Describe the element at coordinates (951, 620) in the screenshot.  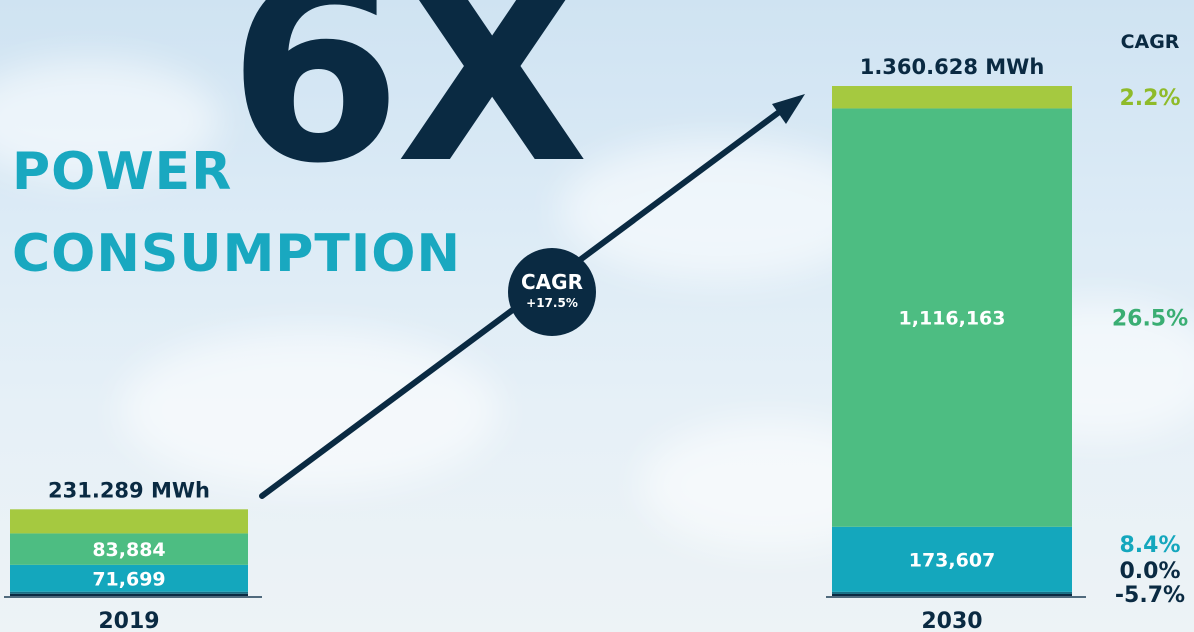
I see `category-label-2030: 2030` at that location.